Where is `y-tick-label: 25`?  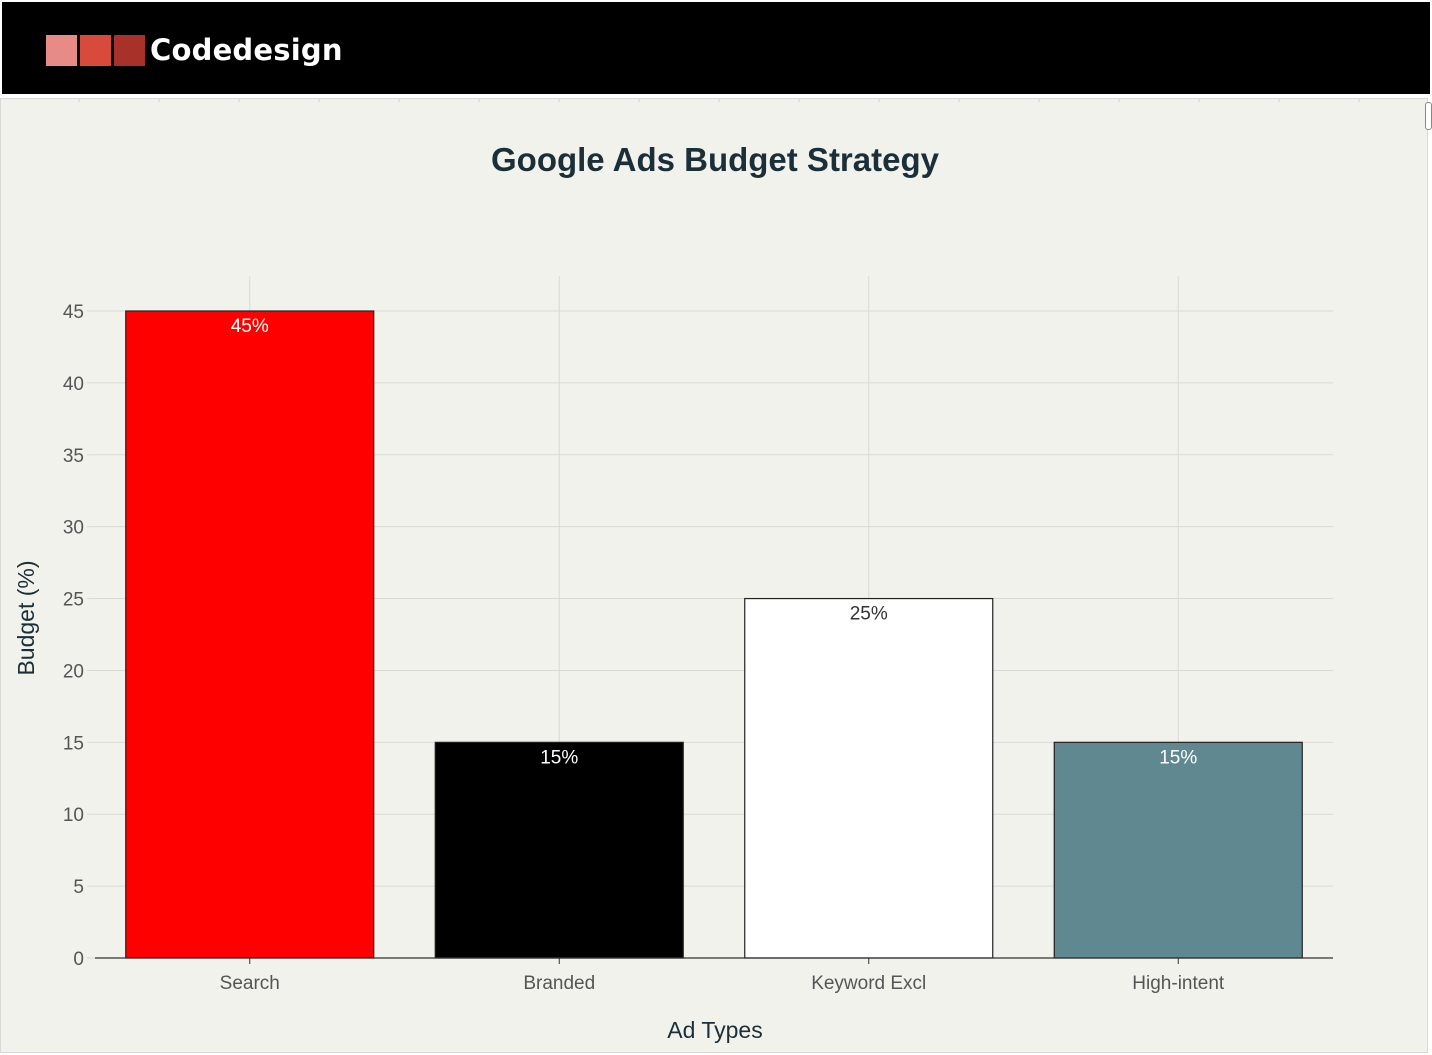 y-tick-label: 25 is located at coordinates (73, 600).